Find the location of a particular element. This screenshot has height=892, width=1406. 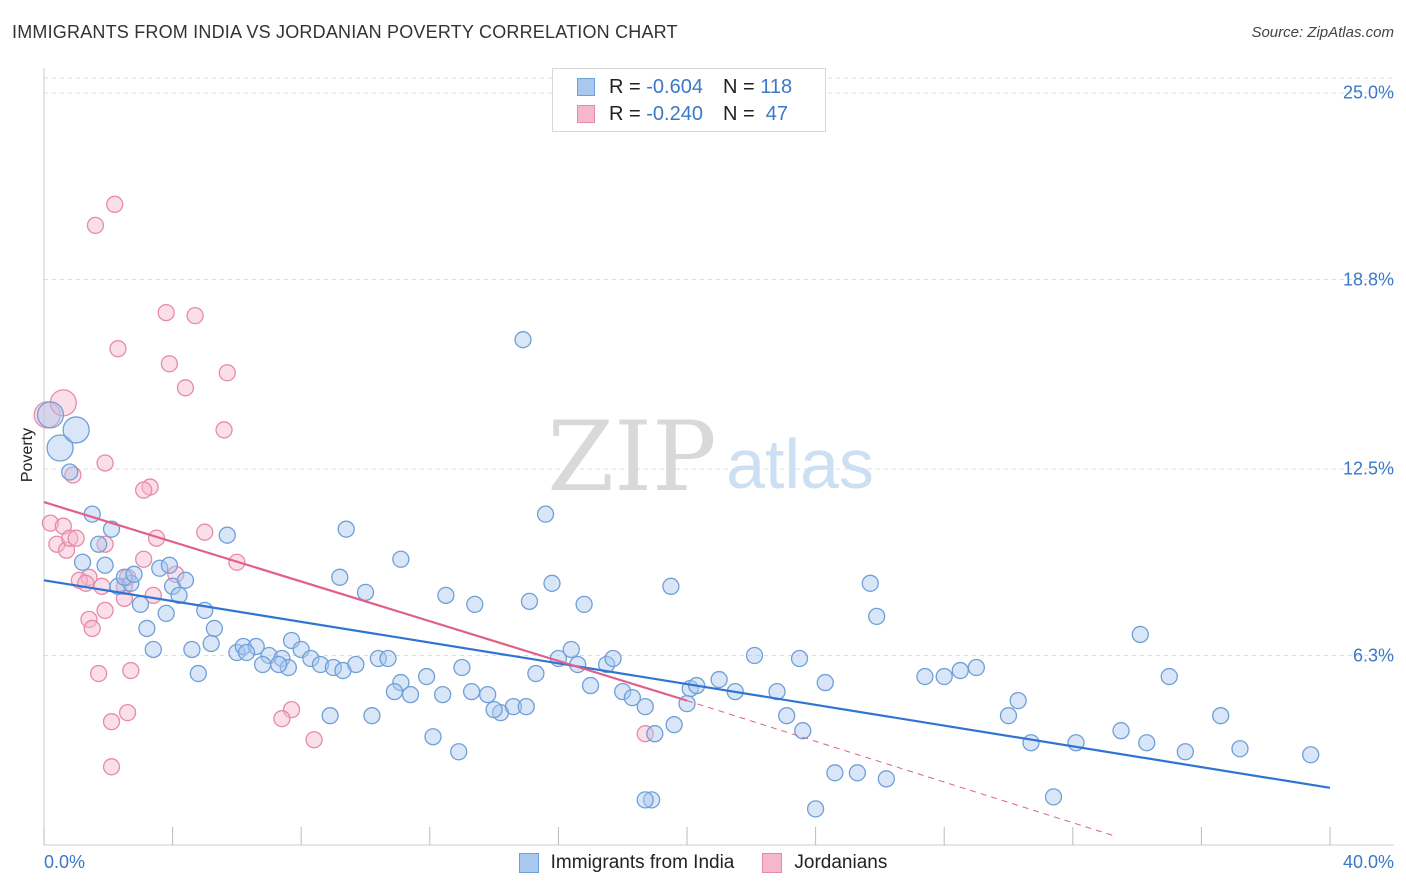

watermark: ZIP atlas is located at coordinates (710, 457).